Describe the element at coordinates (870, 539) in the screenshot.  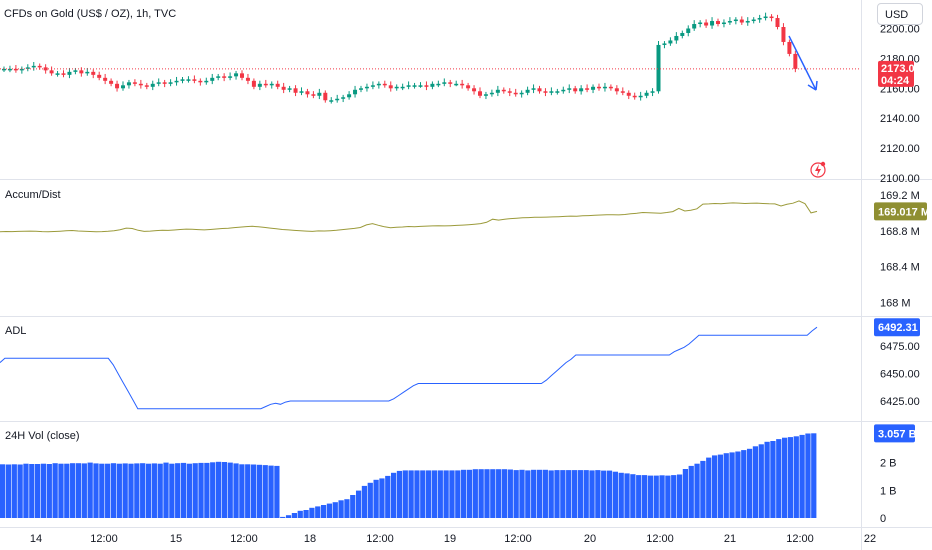
I see `time-axis-tick: 22` at that location.